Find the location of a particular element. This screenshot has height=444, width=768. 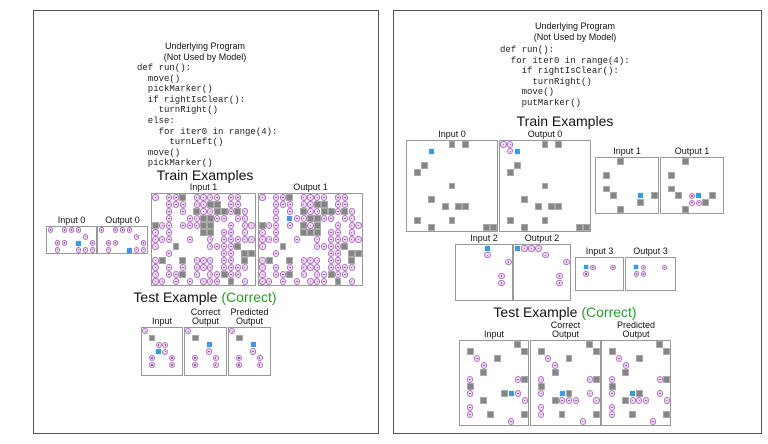

right-program-title: Underlying Program (Not Used by Model) is located at coordinates (575, 32).